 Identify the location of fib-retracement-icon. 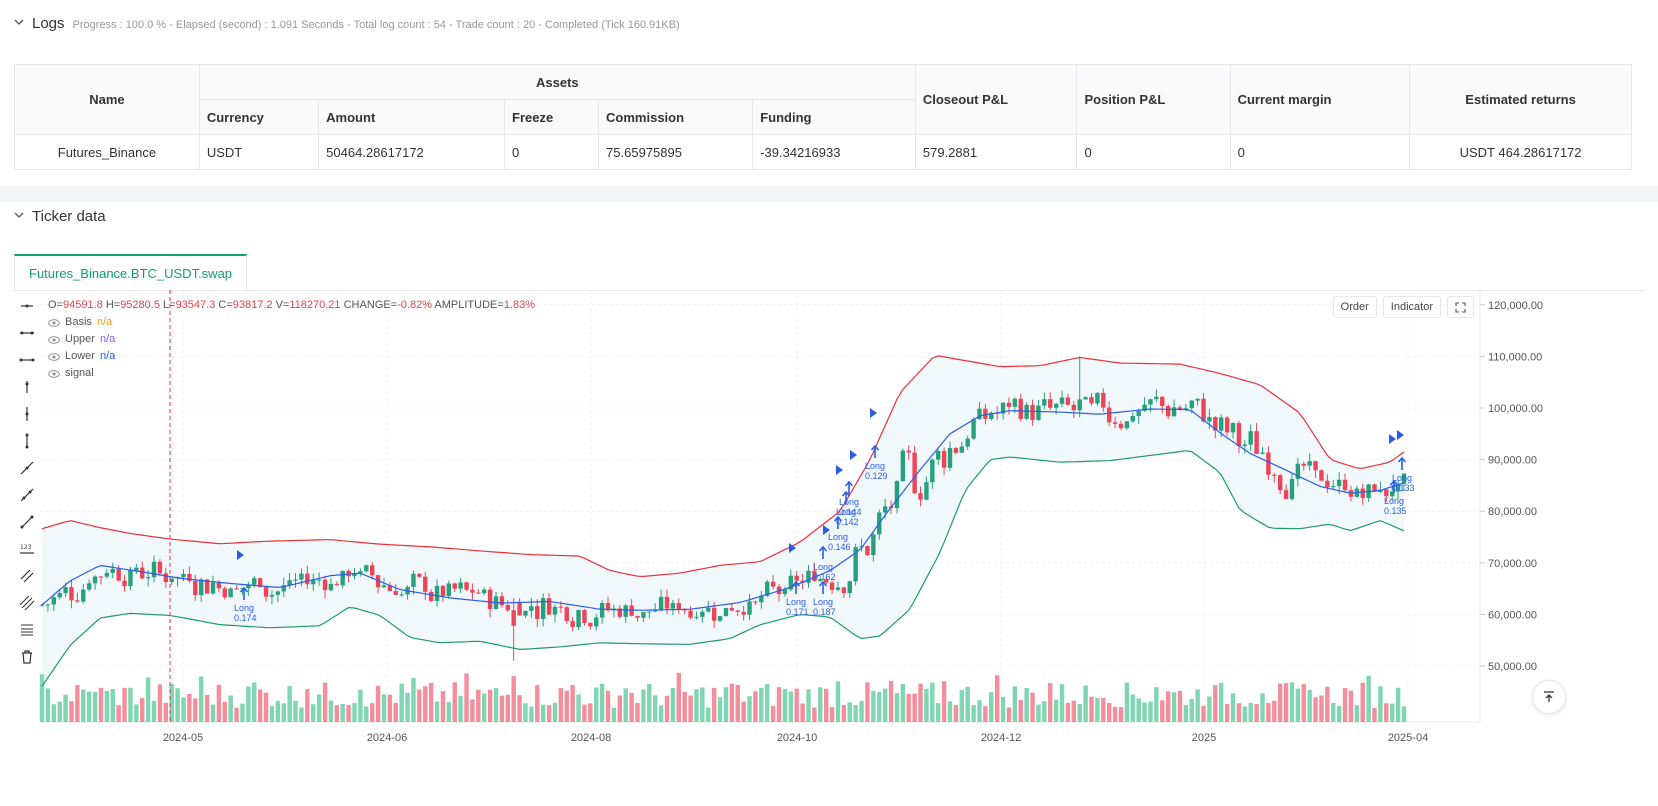
(27, 629).